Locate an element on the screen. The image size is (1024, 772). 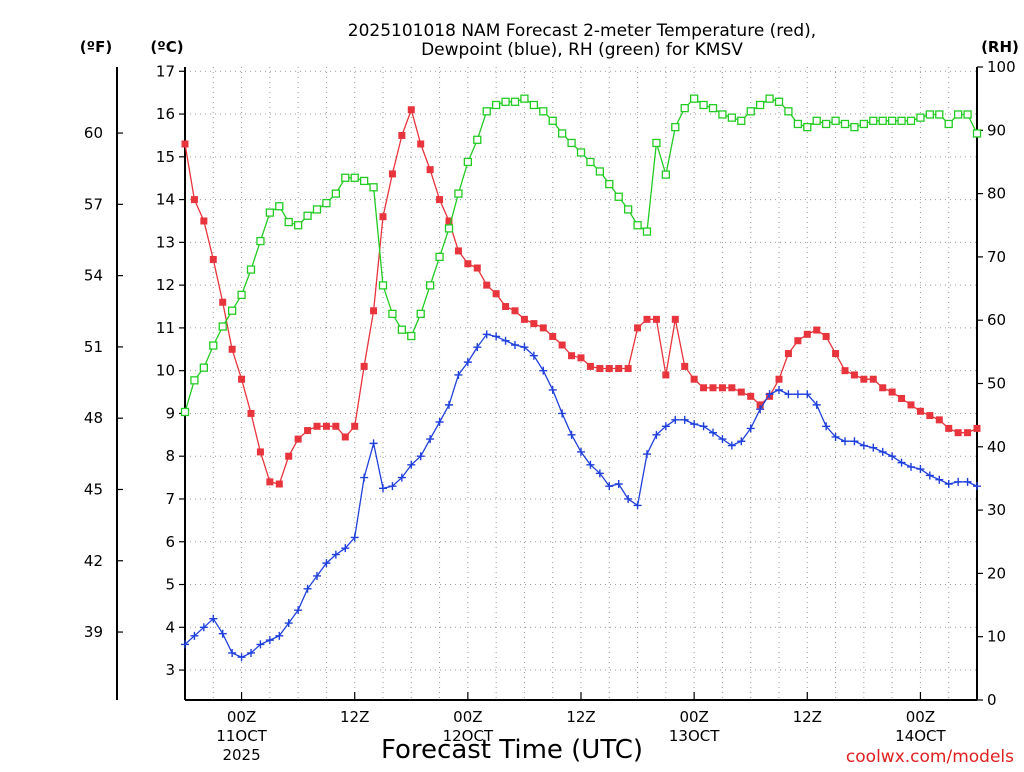
fahrenheit-tick-label: 39 is located at coordinates (93, 632).